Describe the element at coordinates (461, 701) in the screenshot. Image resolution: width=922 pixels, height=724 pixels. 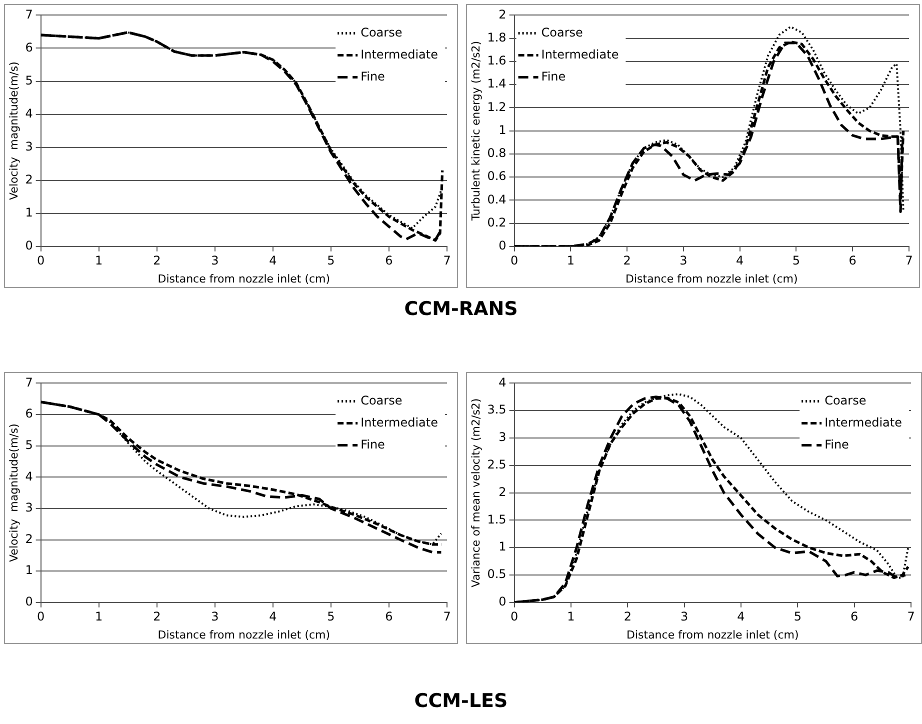
I see `text: CCM-LES` at that location.